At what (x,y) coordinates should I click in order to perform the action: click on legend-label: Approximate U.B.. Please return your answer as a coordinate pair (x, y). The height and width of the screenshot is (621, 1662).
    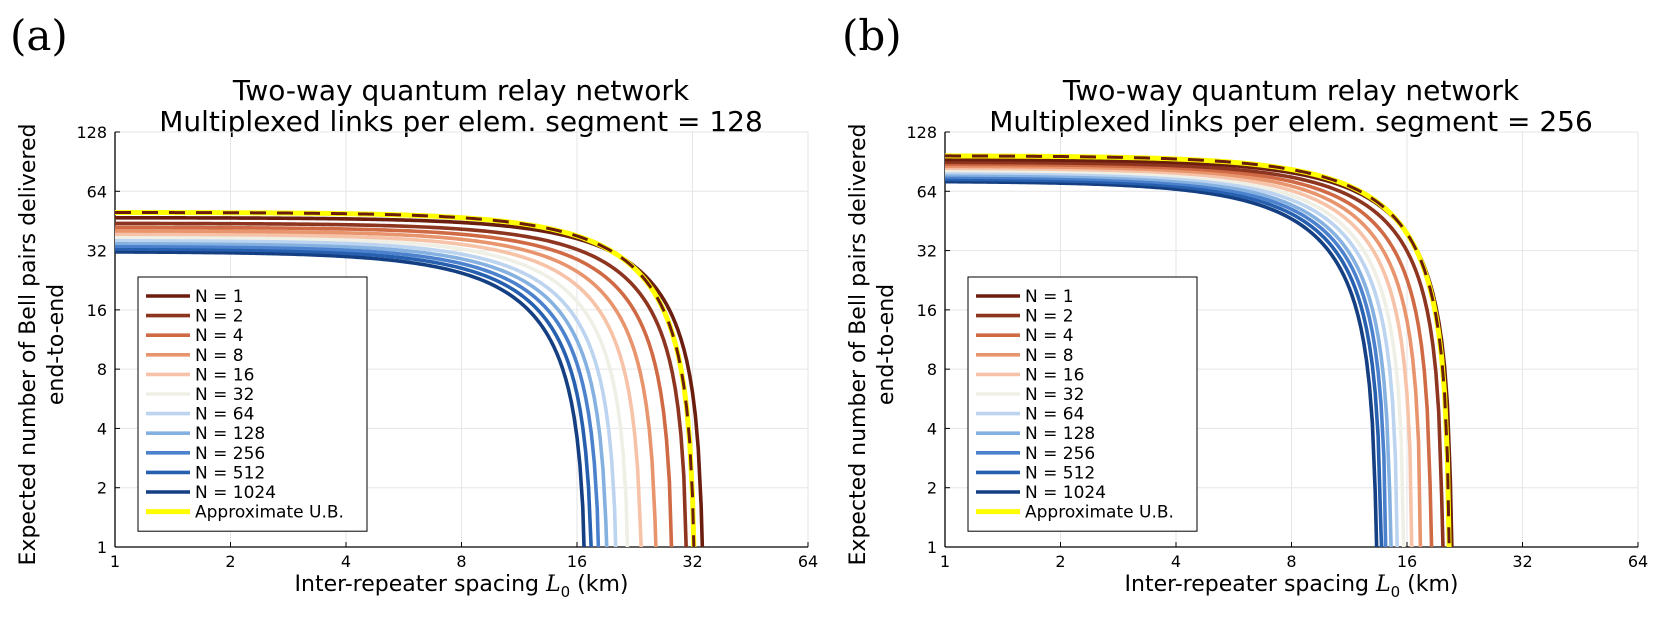
    Looking at the image, I should click on (269, 513).